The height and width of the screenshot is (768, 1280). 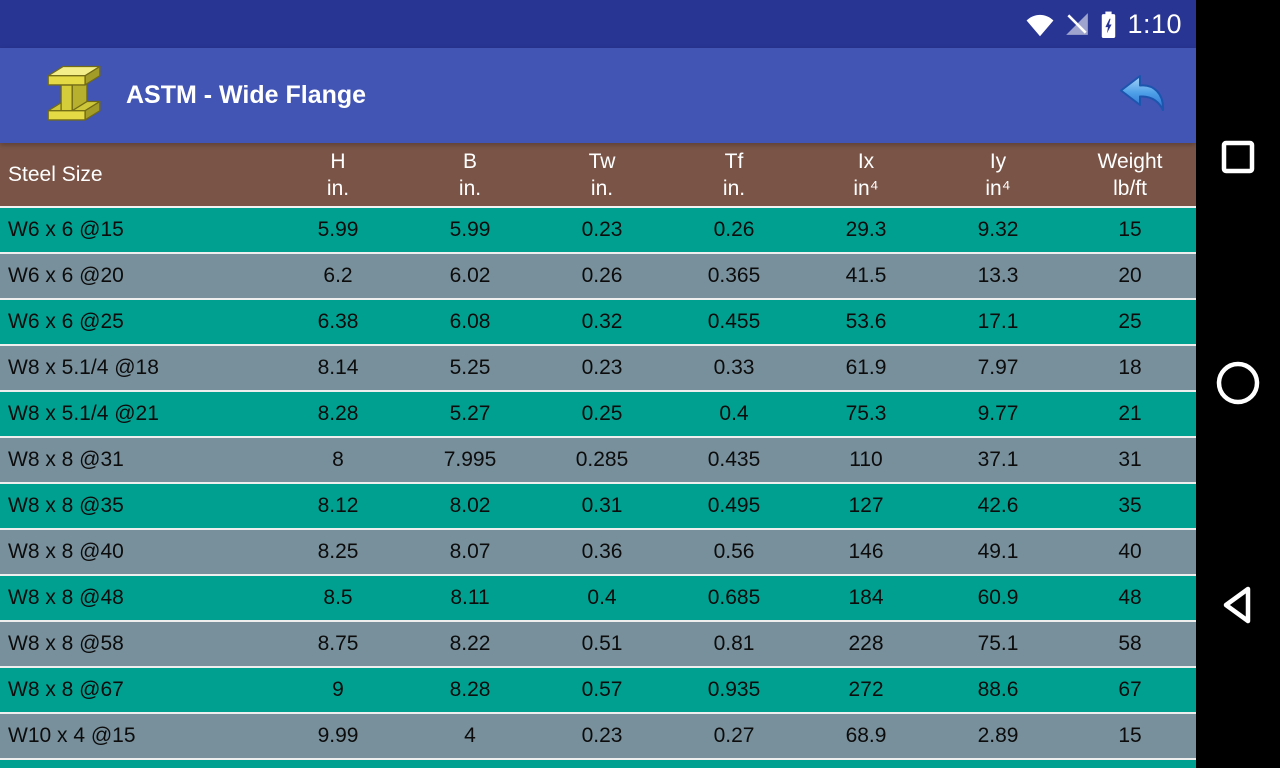 What do you see at coordinates (602, 413) in the screenshot?
I see `value-cell: 0.25` at bounding box center [602, 413].